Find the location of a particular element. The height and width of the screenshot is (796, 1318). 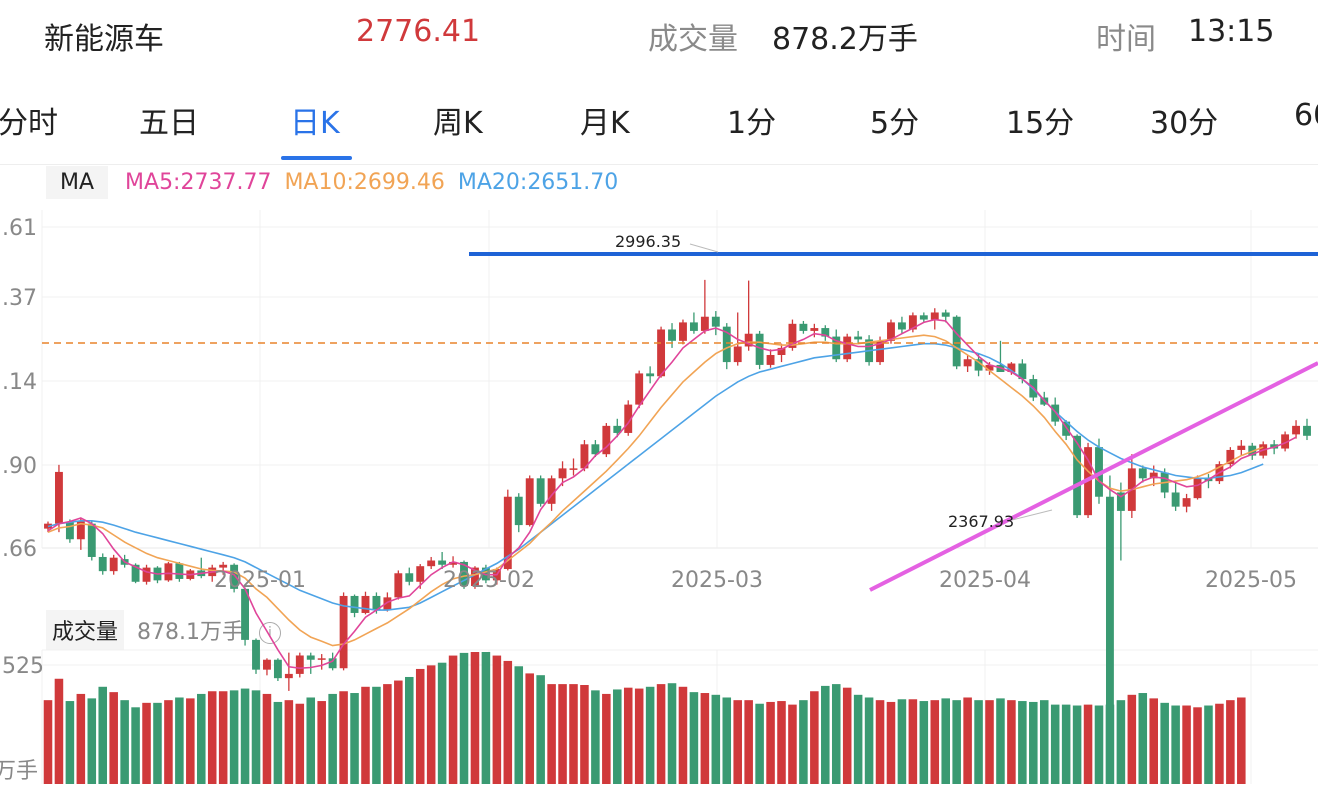

volume-legend: 成交量 878.1万手 i is located at coordinates (163, 630).